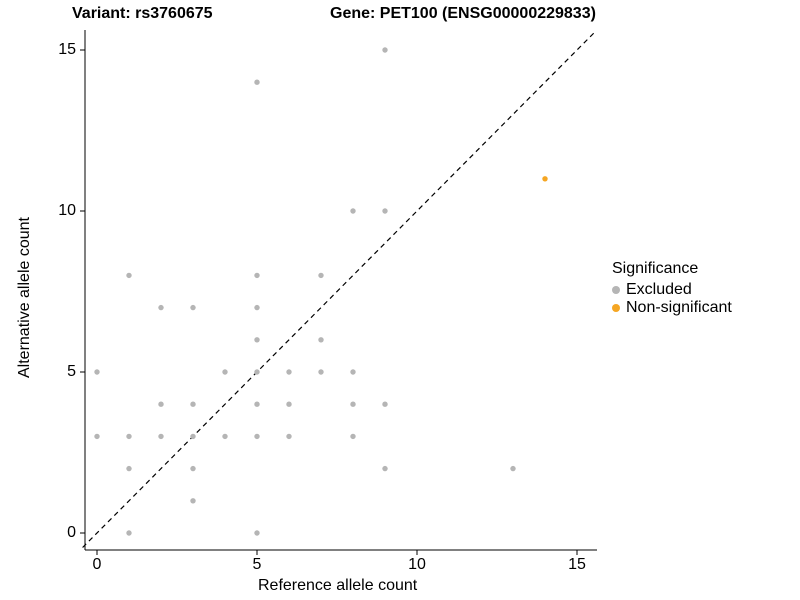 The width and height of the screenshot is (800, 600). I want to click on legend: Significance Excluded Non-significant, so click(672, 288).